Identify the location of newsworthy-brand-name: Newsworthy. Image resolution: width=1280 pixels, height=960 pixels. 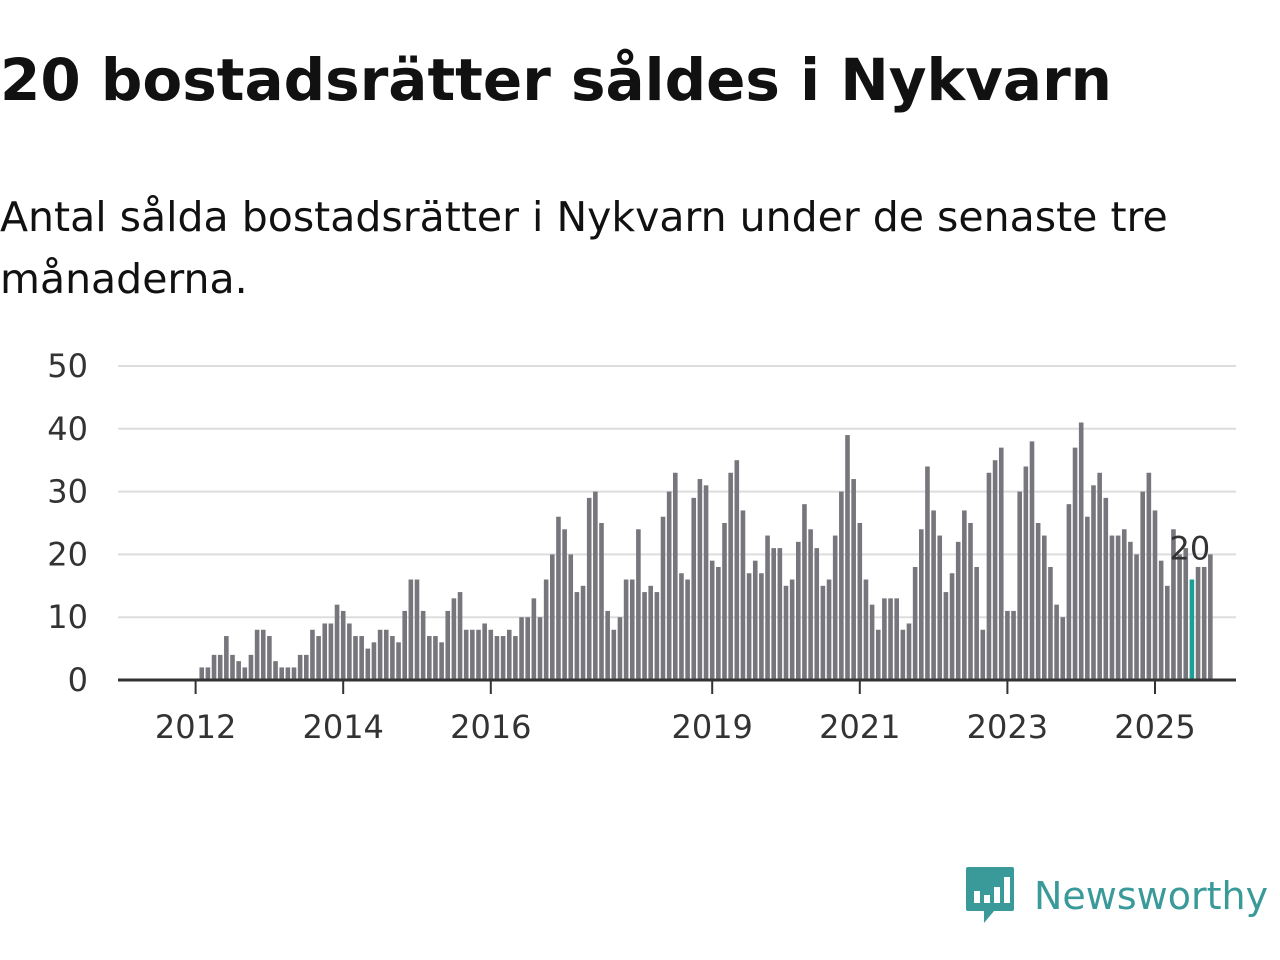
(1151, 896).